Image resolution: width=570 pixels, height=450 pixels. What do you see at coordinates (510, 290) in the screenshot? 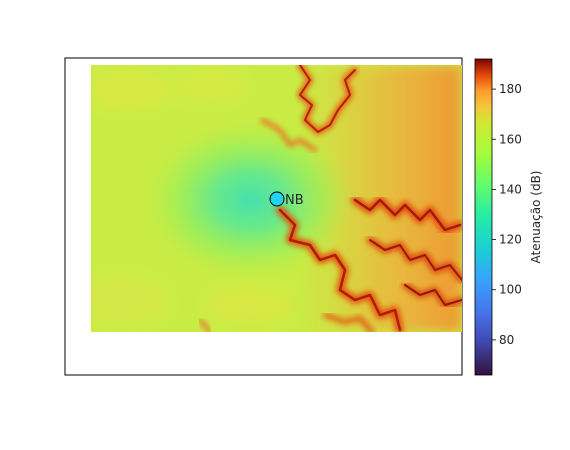
I see `colorbar-tick-label: 100` at bounding box center [510, 290].